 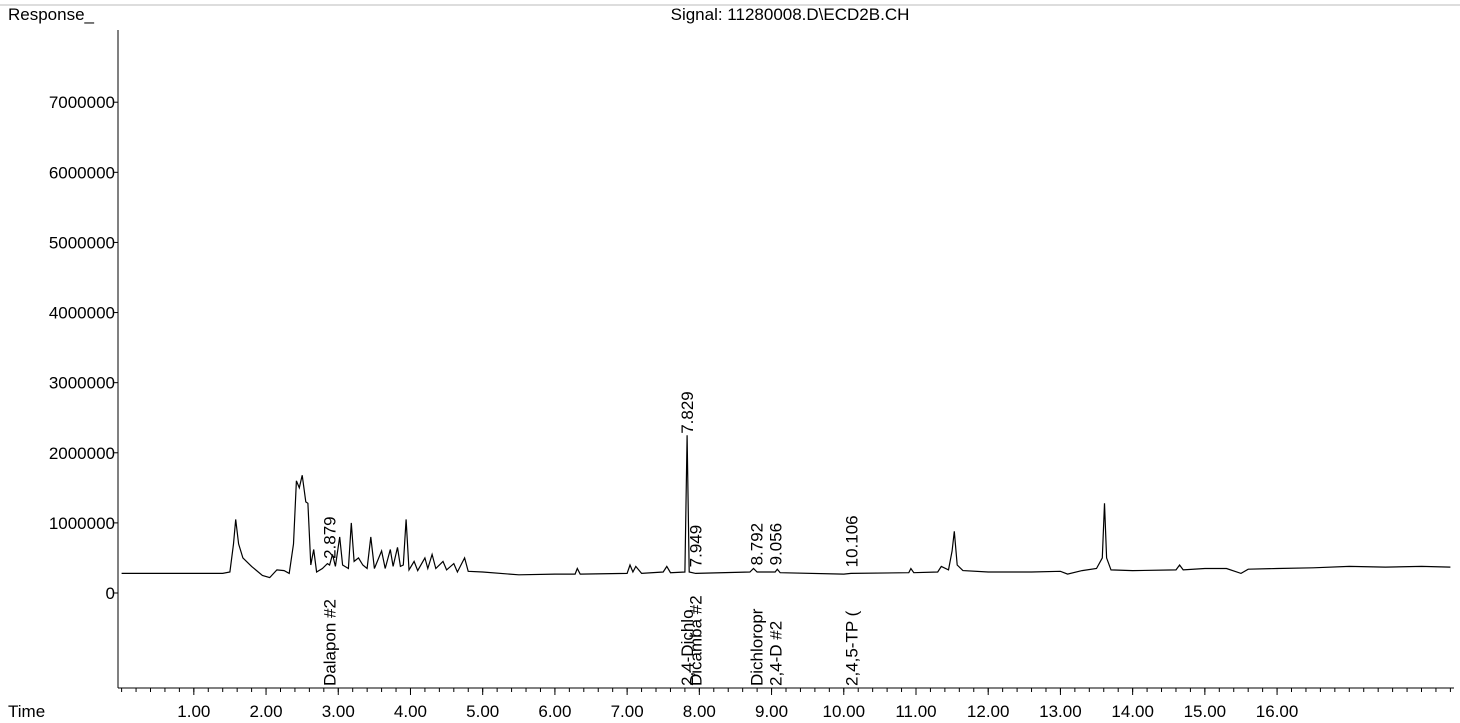 What do you see at coordinates (790, 14) in the screenshot?
I see `chart-title: Signal: 11280008.D\ECD2B.CH` at bounding box center [790, 14].